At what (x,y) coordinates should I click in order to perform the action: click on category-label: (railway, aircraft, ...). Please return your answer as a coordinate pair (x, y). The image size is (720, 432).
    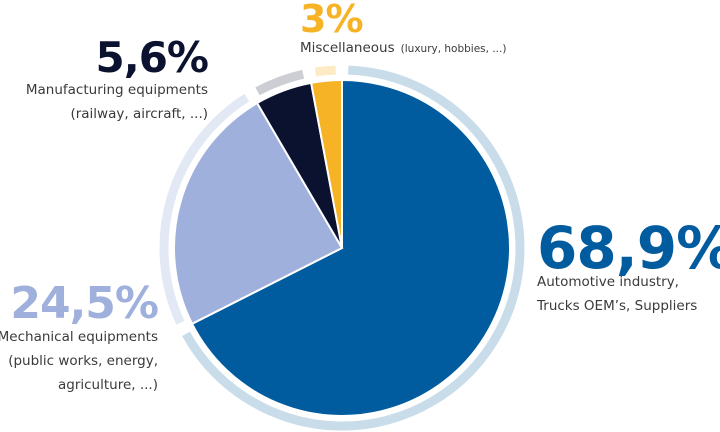
    Looking at the image, I should click on (139, 114).